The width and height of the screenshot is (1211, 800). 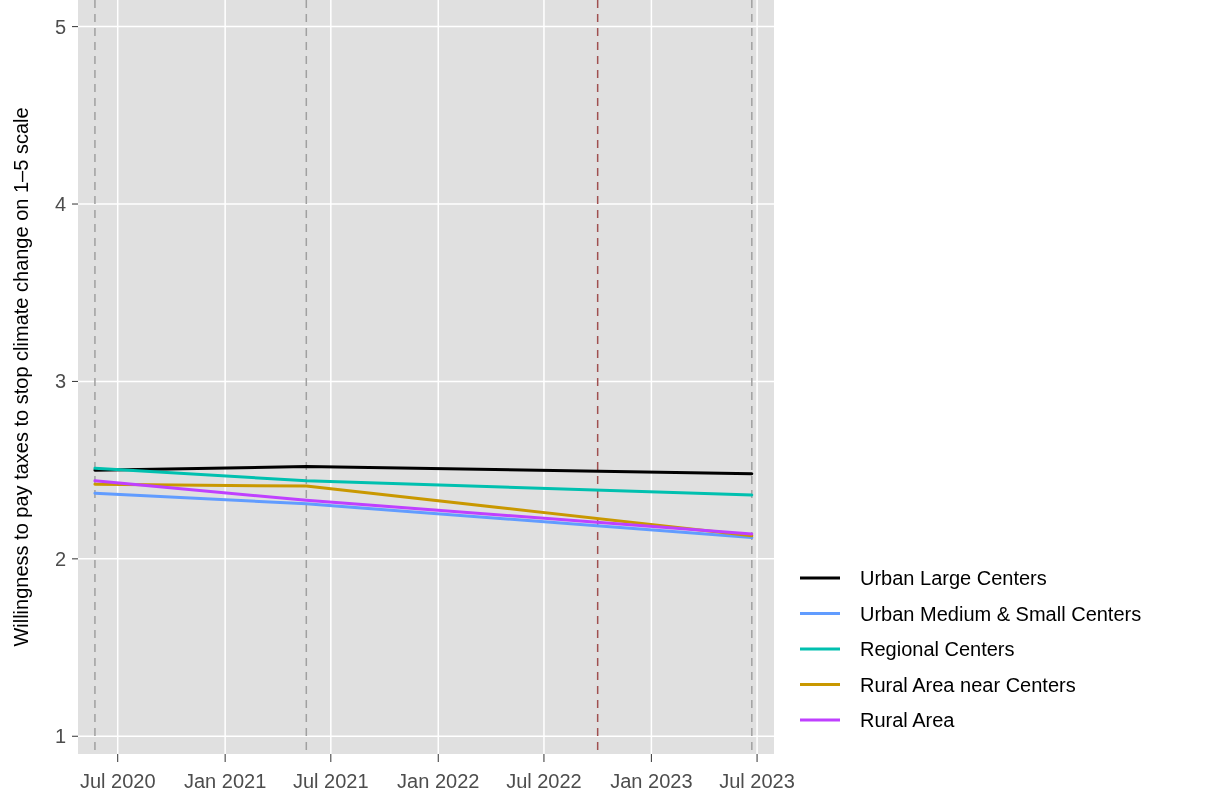 What do you see at coordinates (60, 736) in the screenshot?
I see `y-tick-label: 1` at bounding box center [60, 736].